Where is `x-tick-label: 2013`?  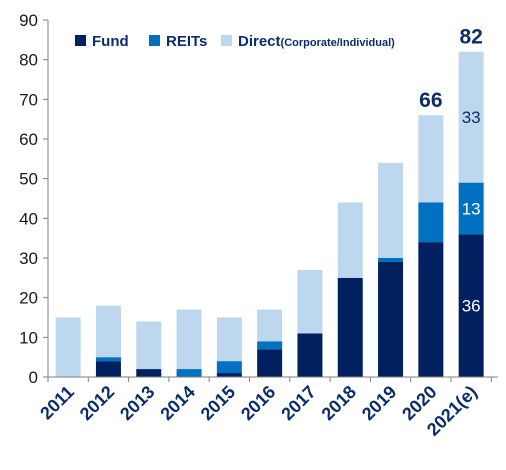 x-tick-label: 2013 is located at coordinates (137, 403).